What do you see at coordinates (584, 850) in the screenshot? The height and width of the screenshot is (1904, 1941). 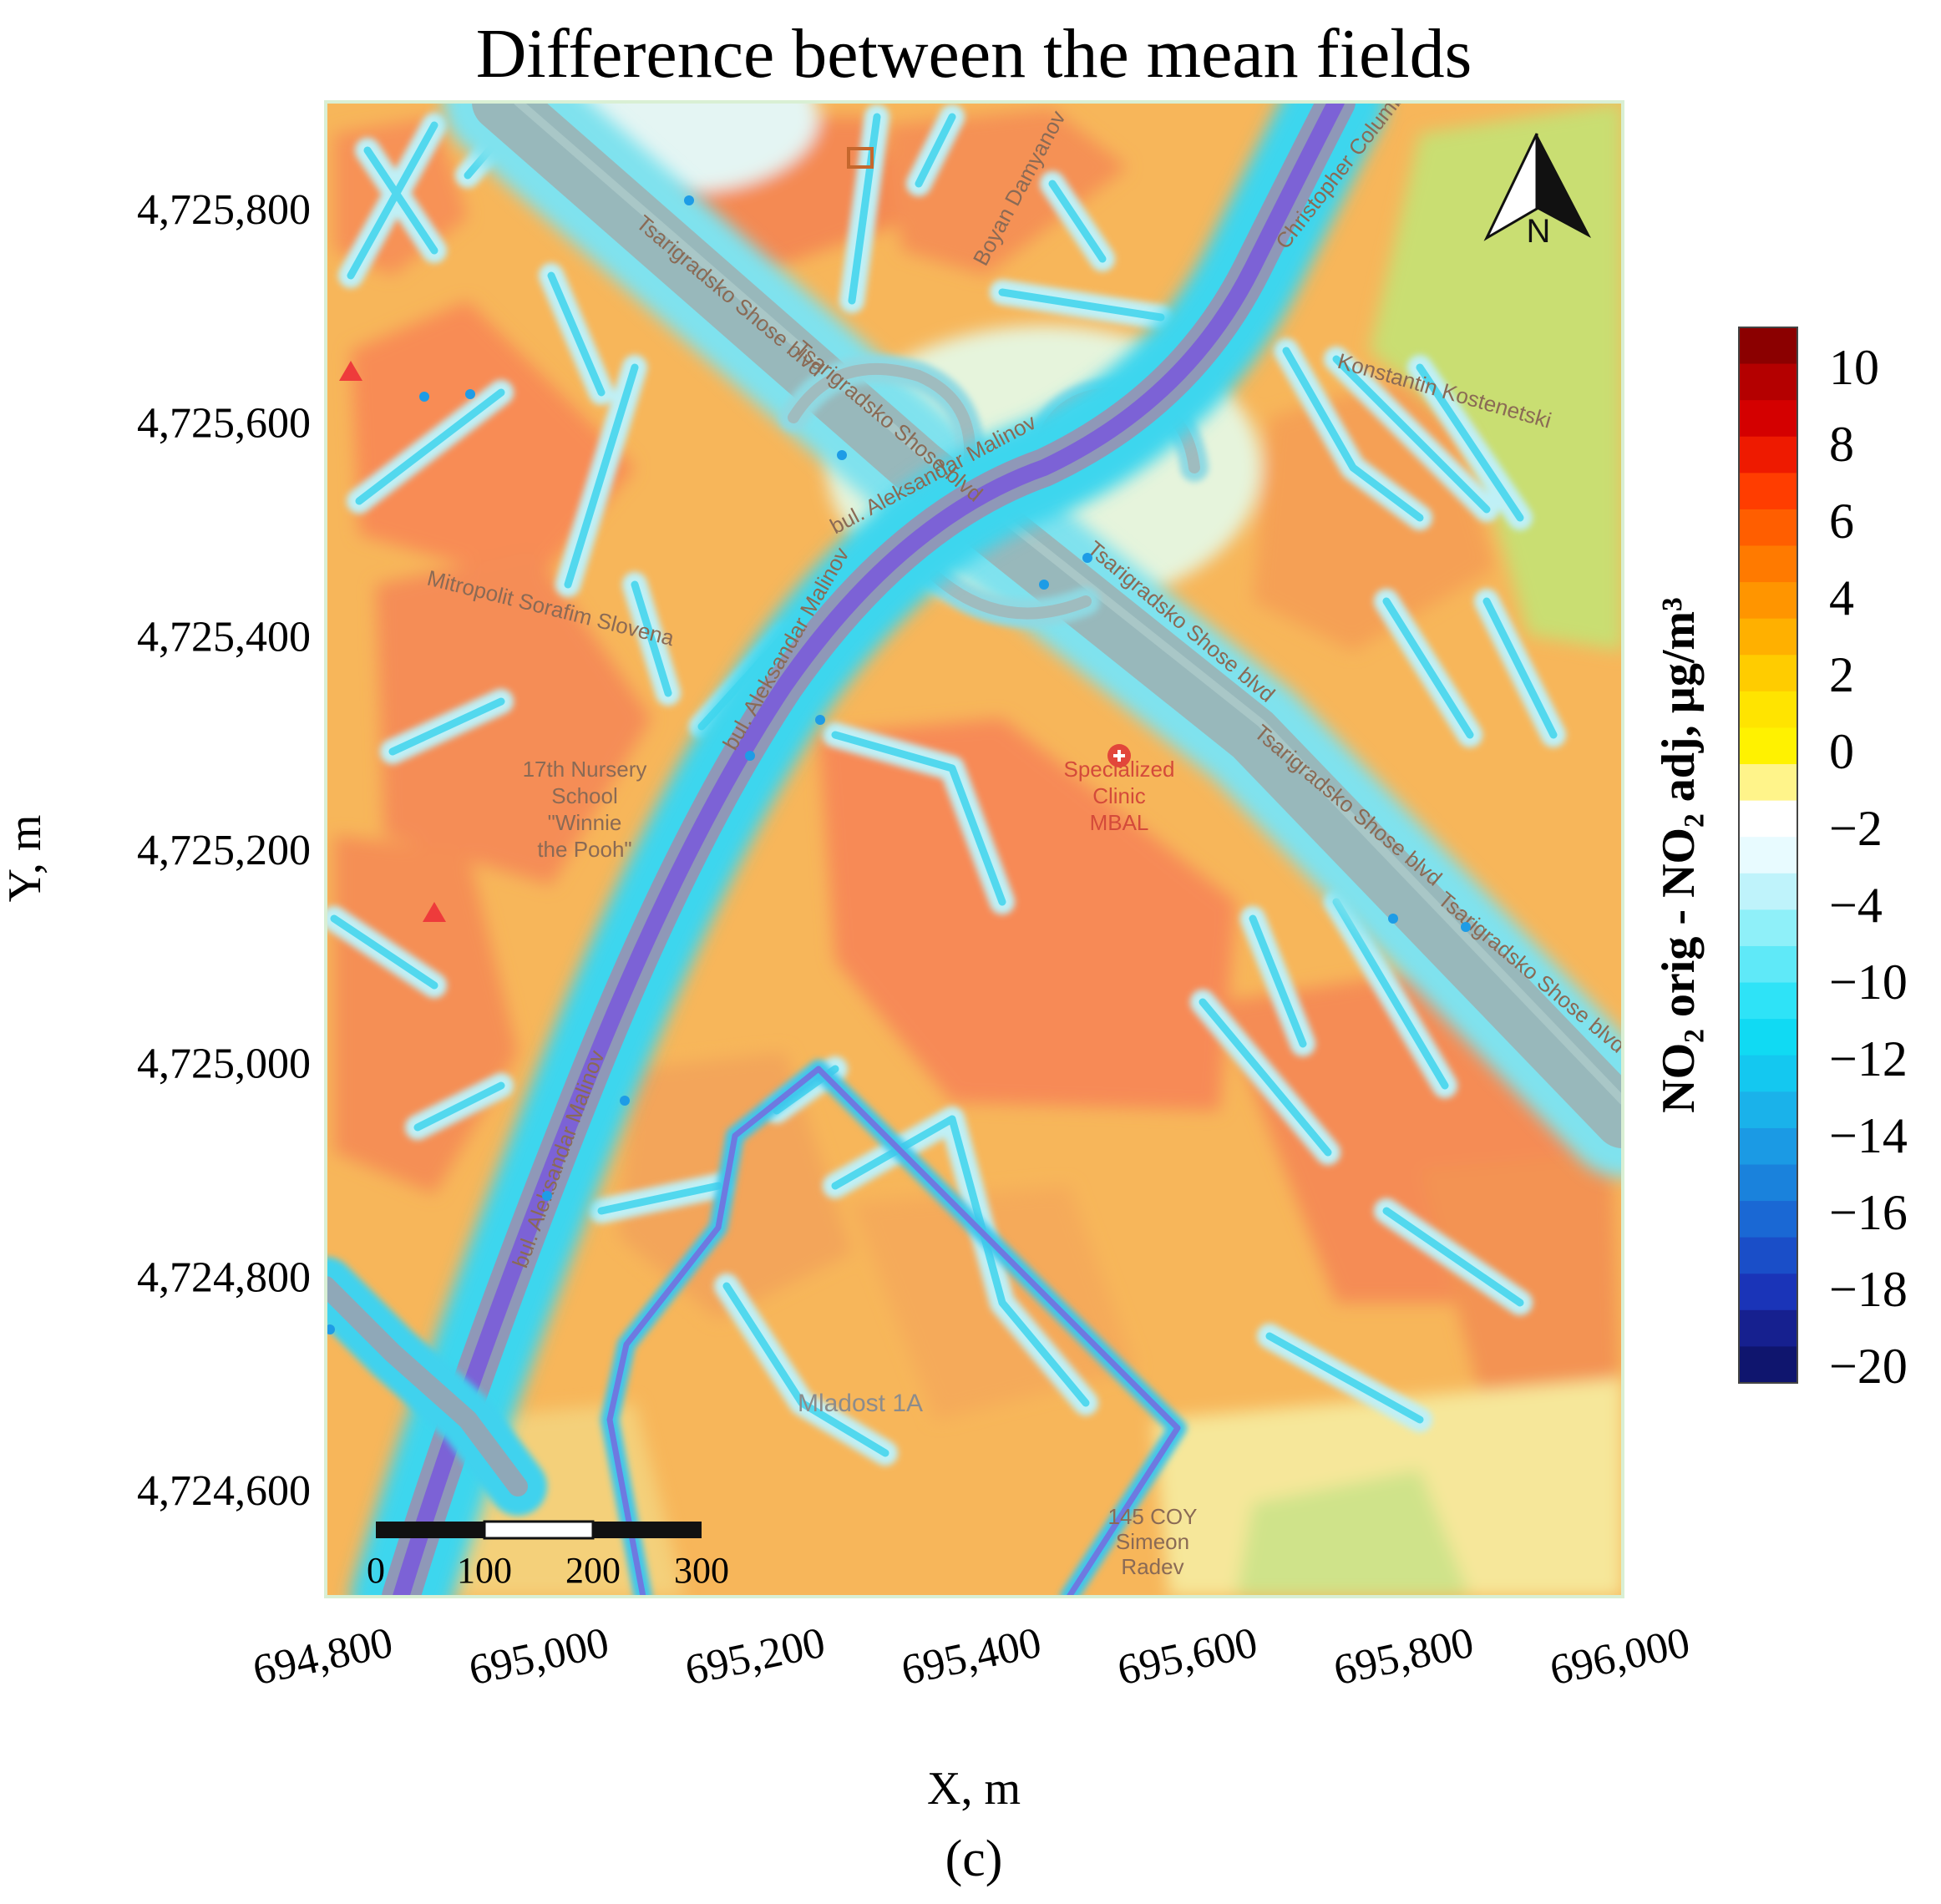 I see `map-label-nursery-4: the Pooh"` at bounding box center [584, 850].